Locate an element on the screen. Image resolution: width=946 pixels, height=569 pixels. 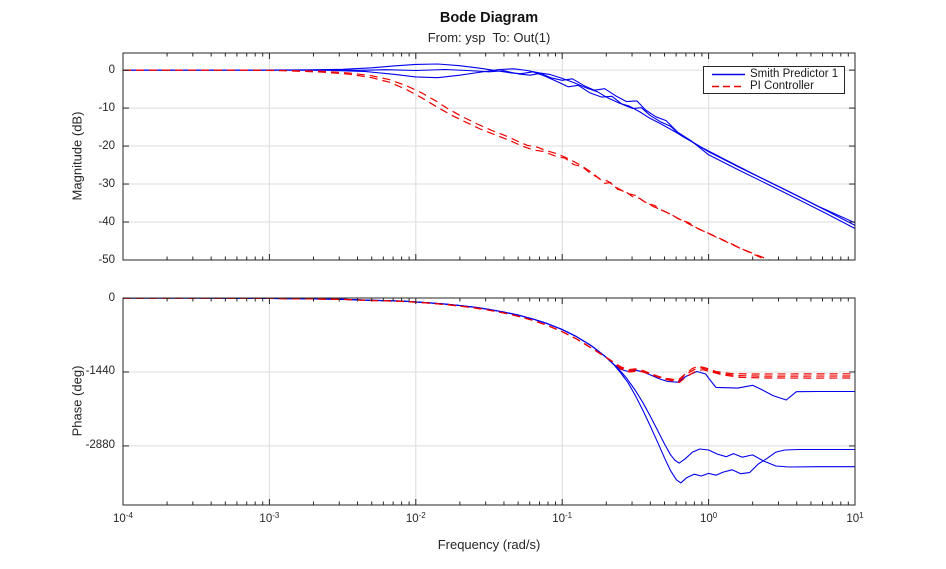
legend-item-smith-predictor: Smith Predictor 1 is located at coordinates (778, 74).